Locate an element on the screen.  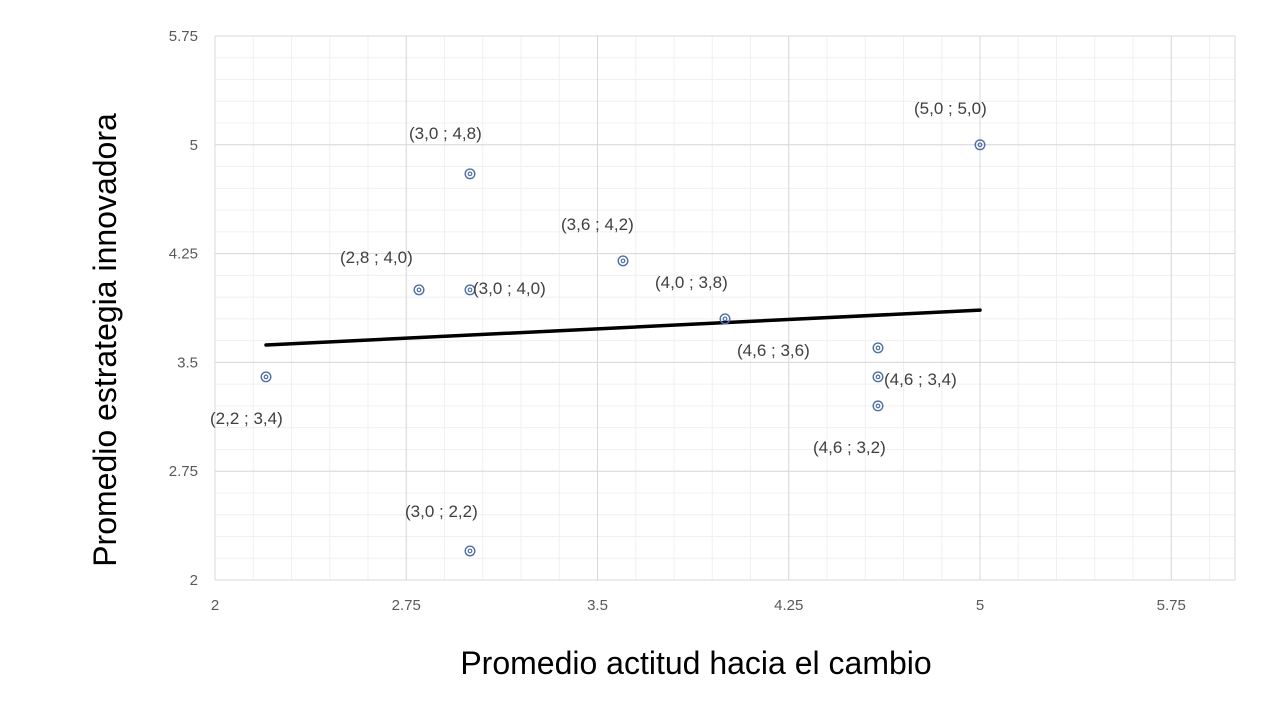
y-tick-label: 2 is located at coordinates (194, 580).